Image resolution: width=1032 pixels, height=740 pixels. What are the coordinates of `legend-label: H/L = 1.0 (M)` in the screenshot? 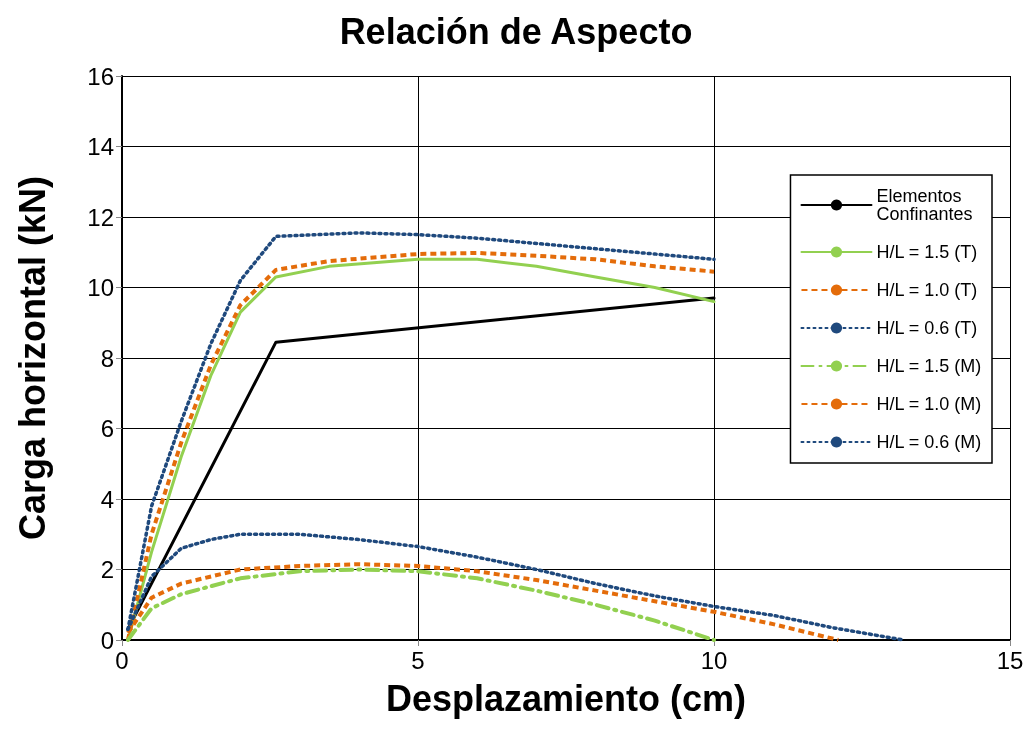 It's located at (929, 404).